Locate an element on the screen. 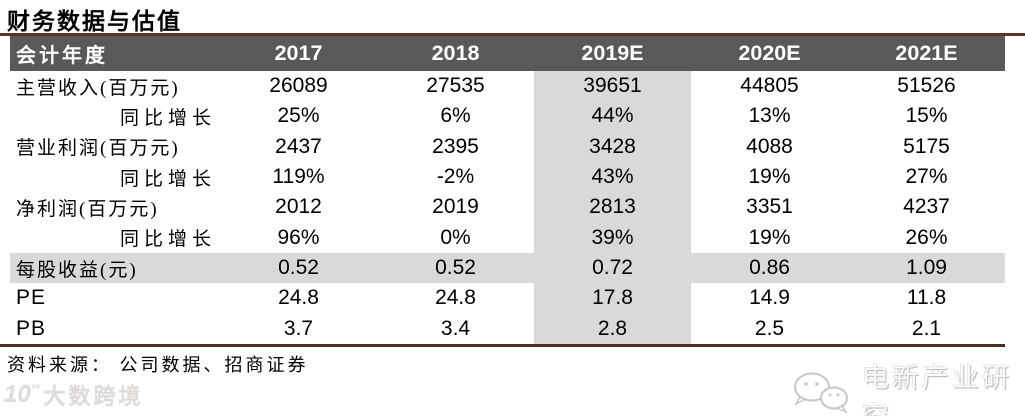  watermark-dashukuajing: 10°° 大数跨境 is located at coordinates (74, 395).